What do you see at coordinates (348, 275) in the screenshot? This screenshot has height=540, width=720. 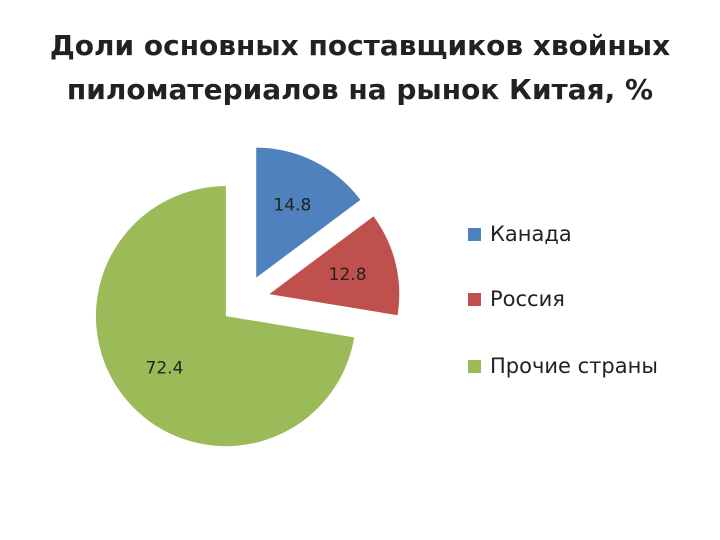 I see `data-label: 12.8` at bounding box center [348, 275].